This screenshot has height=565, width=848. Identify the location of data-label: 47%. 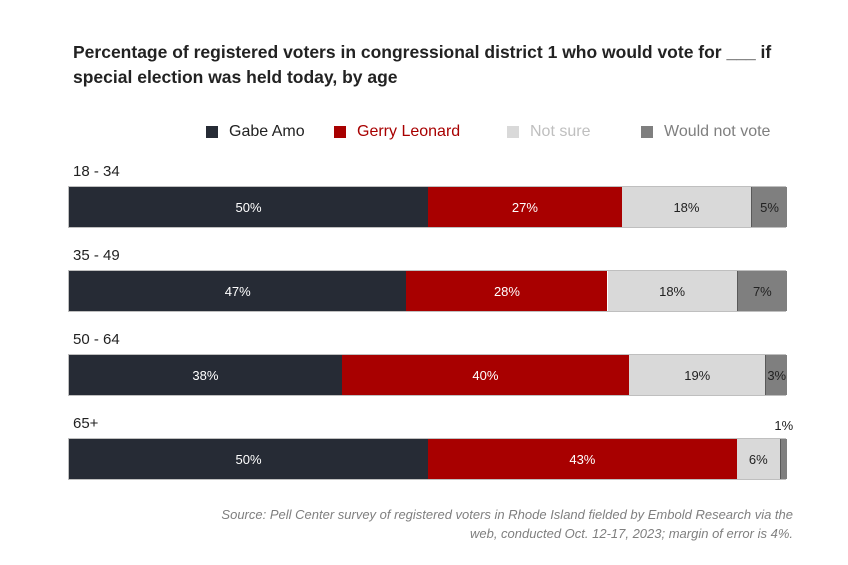
(237, 291).